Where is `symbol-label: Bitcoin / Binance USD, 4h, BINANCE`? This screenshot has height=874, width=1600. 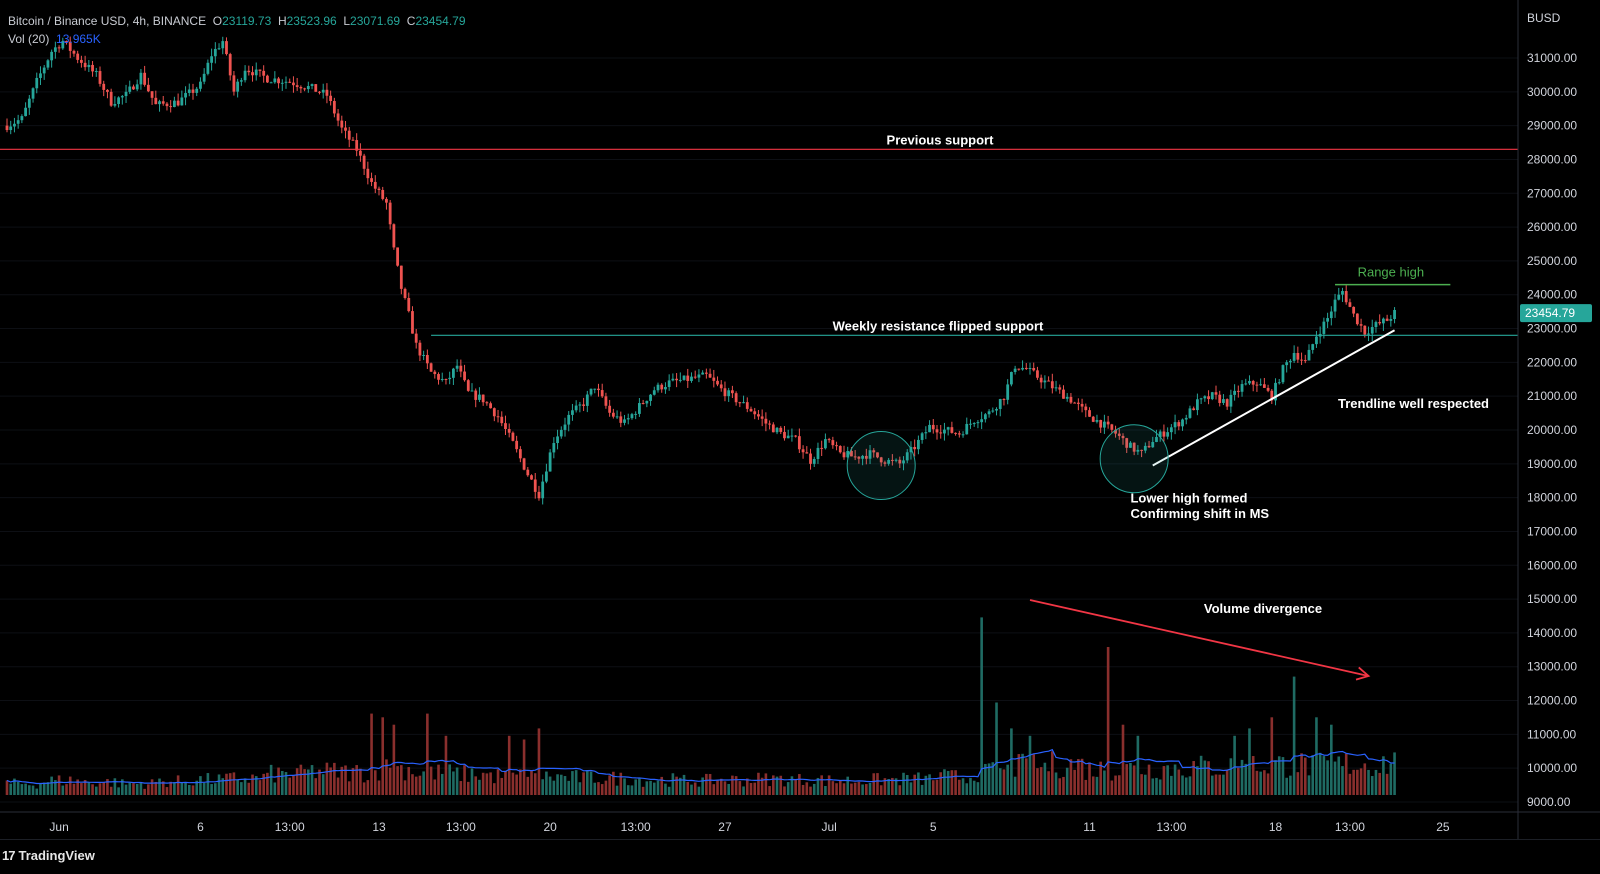
symbol-label: Bitcoin / Binance USD, 4h, BINANCE is located at coordinates (107, 21).